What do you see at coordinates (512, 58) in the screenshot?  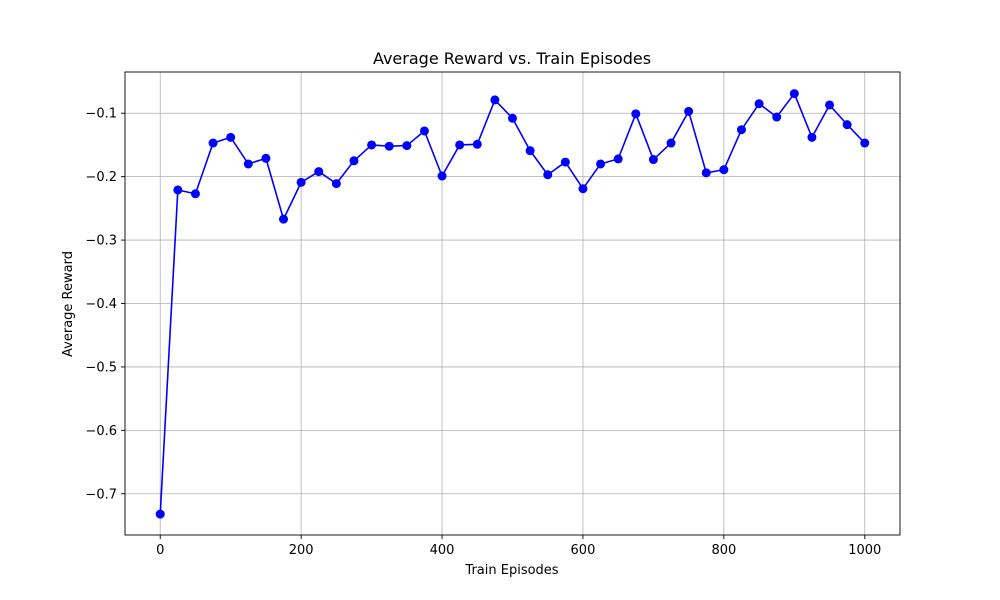 I see `chart-title: Average Reward vs. Train Episodes` at bounding box center [512, 58].